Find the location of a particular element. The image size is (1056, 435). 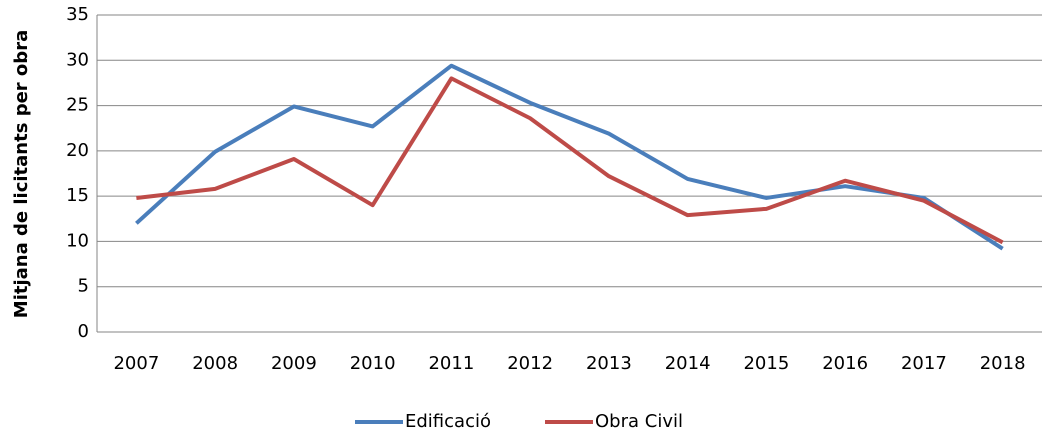

x-tick-label: 2011 is located at coordinates (451, 363).